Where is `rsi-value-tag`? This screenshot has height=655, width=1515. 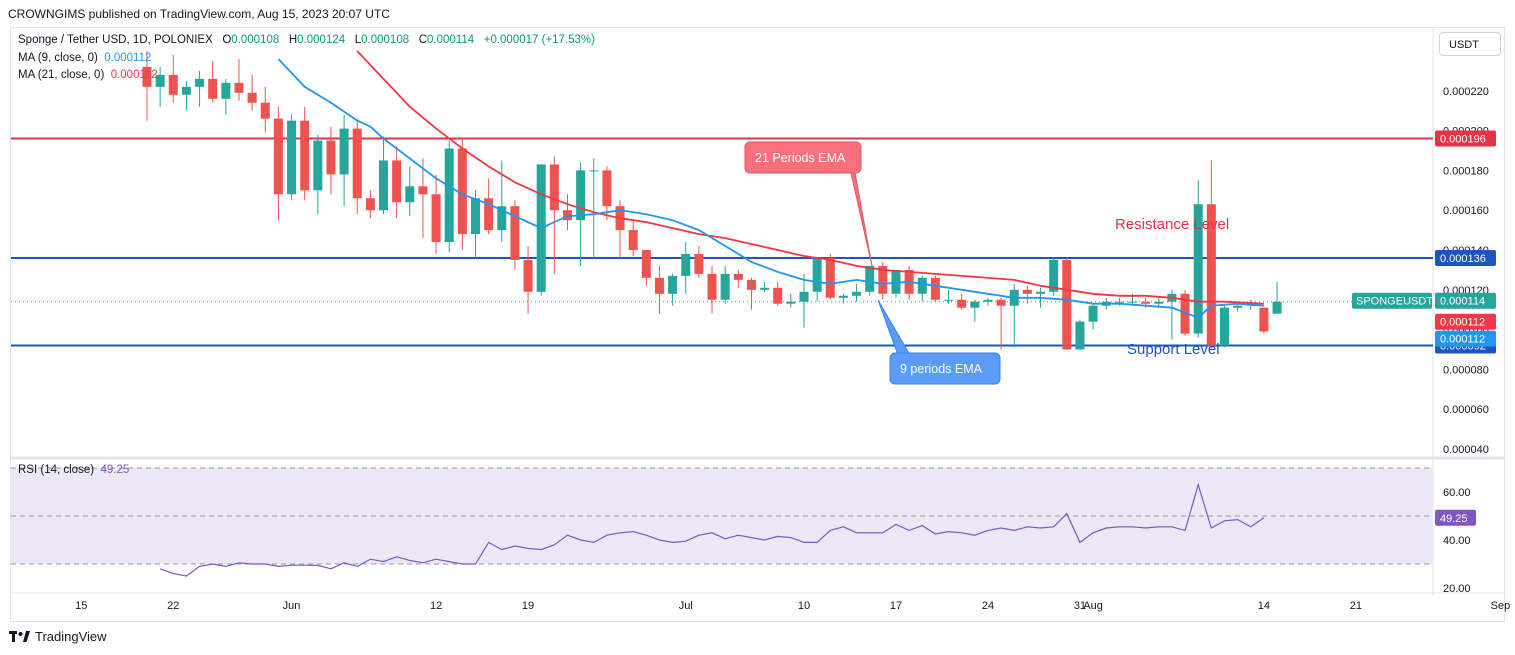
rsi-value-tag is located at coordinates (1455, 517).